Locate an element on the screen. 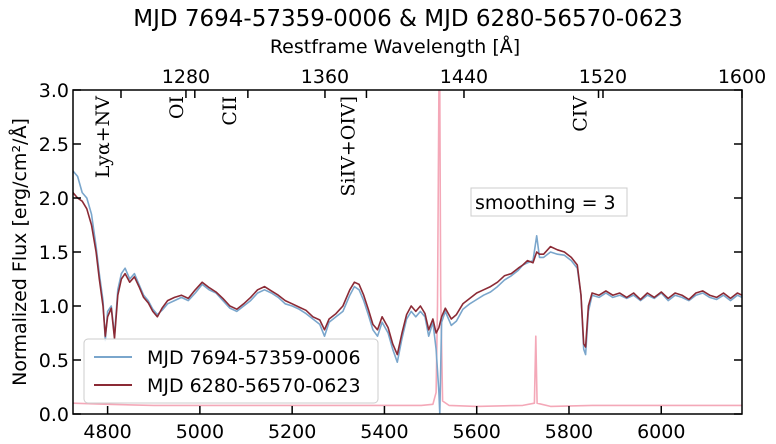 The image size is (776, 444). y-tick-label: 1.0 is located at coordinates (54, 307).